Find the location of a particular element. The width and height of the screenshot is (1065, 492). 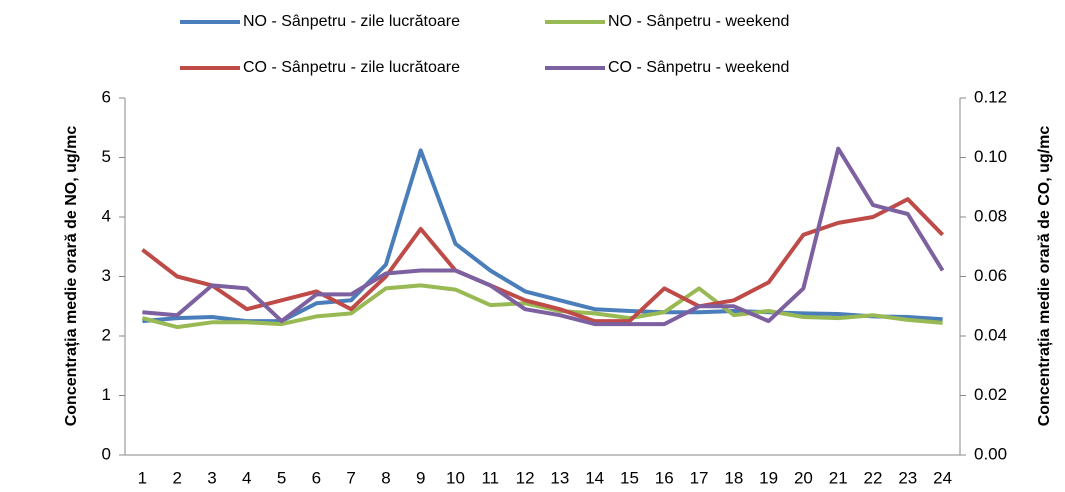

x-tick-label: 5 is located at coordinates (281, 477).